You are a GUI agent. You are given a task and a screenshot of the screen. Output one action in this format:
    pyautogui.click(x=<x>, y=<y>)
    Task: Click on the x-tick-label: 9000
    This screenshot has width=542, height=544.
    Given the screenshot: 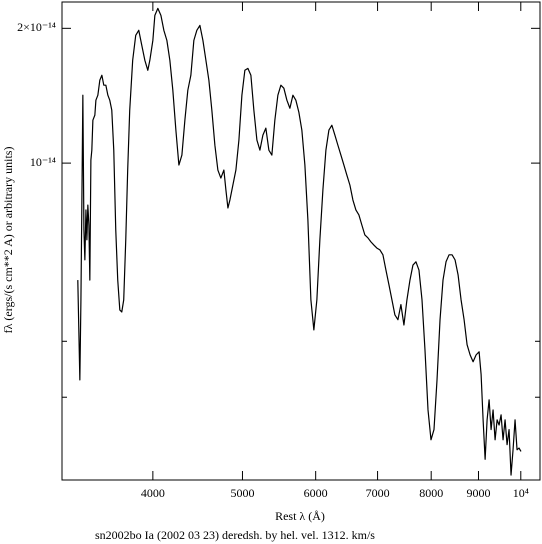 What is the action you would take?
    pyautogui.click(x=478, y=493)
    